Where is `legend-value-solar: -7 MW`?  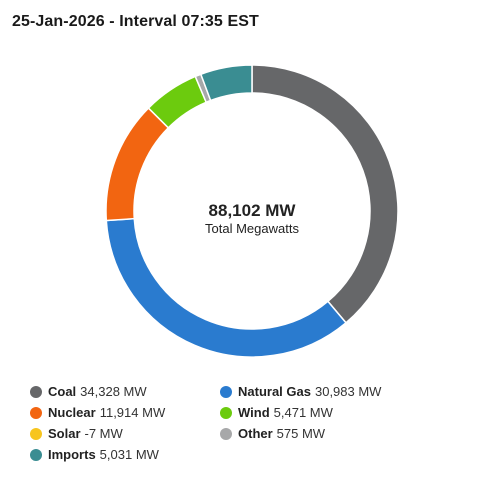
legend-value-solar: -7 MW is located at coordinates (103, 433).